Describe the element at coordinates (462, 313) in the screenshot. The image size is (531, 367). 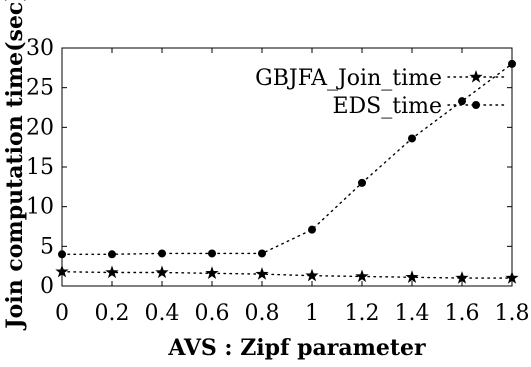
I see `x-tick-label: 1.6` at that location.